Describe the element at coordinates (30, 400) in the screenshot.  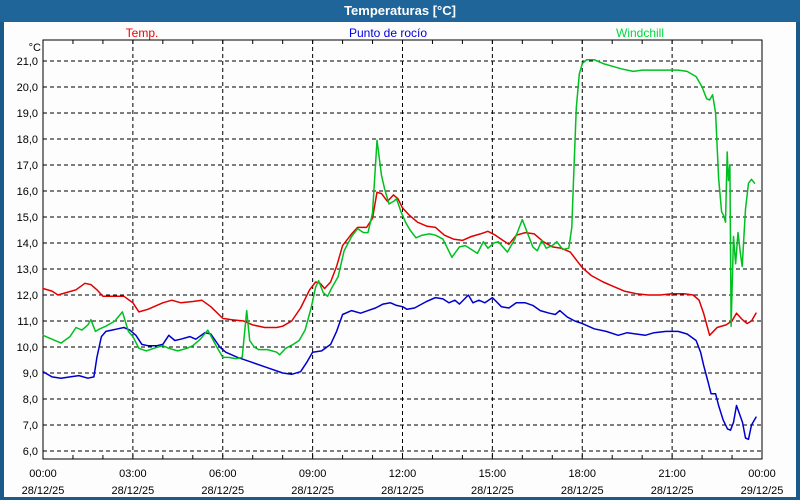
I see `y-tick-label: 8,0` at that location.